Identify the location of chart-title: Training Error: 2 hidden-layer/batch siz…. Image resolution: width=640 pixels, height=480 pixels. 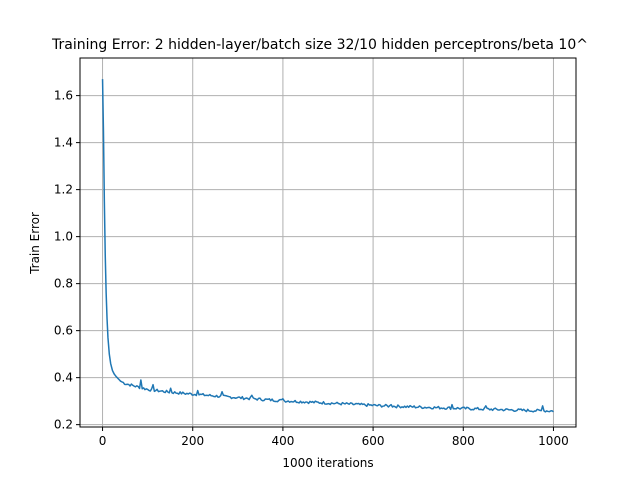
(319, 45).